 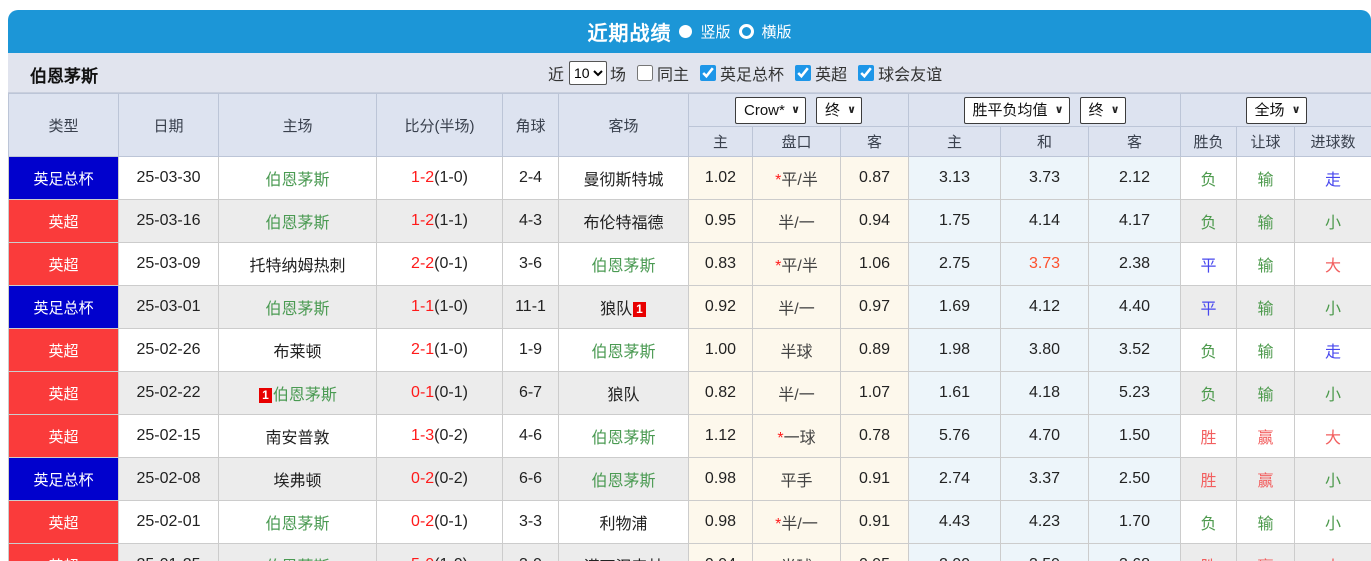 I want to click on handicap-line-text: 一球, so click(x=799, y=438).